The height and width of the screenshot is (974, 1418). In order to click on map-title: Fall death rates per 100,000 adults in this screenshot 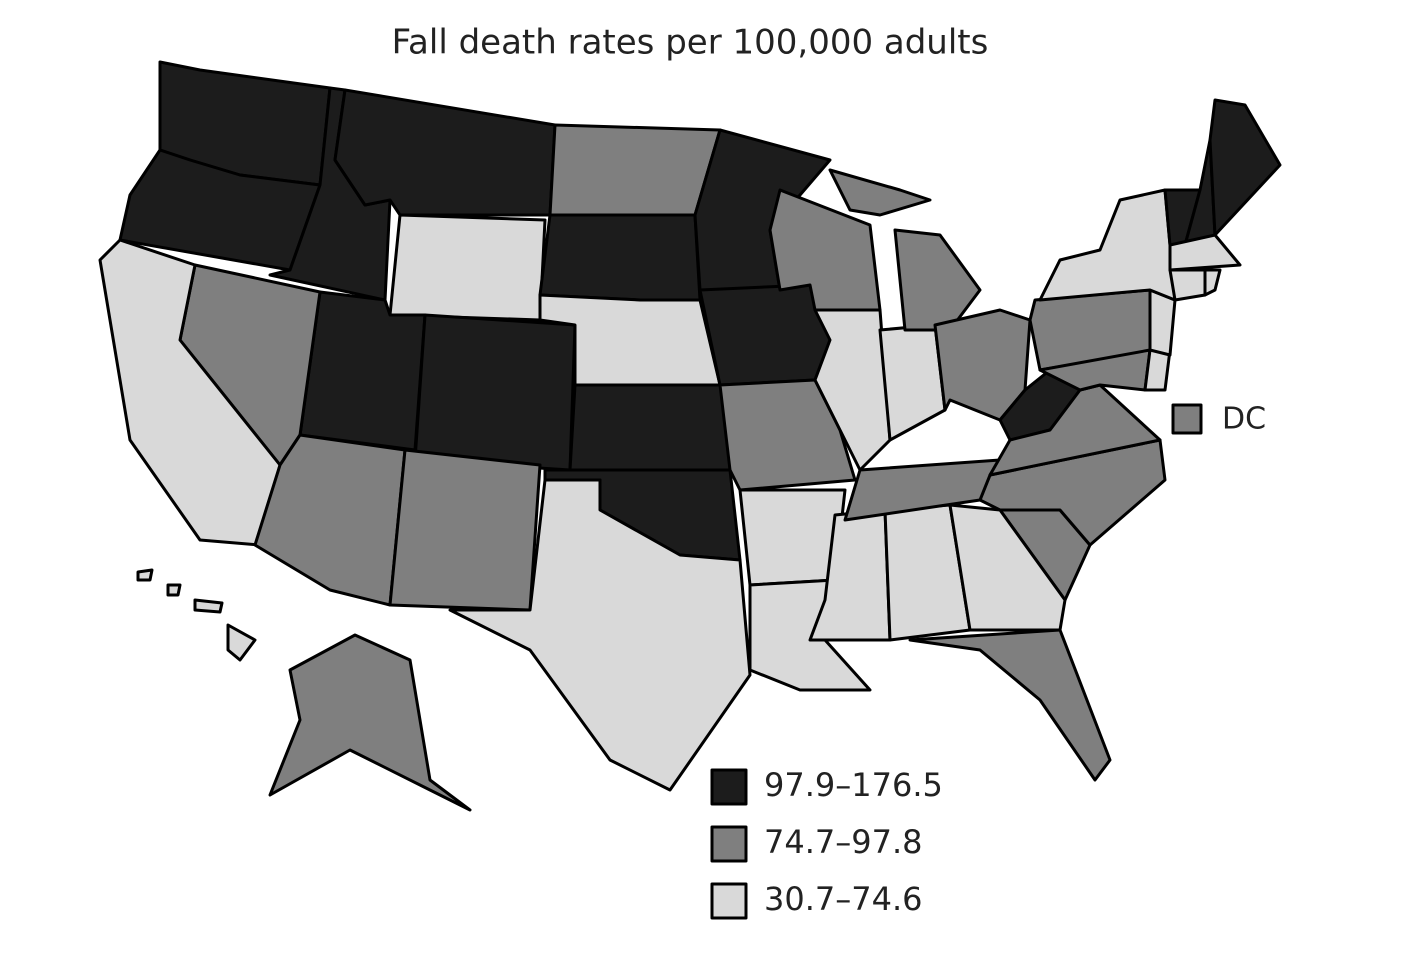, I will do `click(690, 43)`.